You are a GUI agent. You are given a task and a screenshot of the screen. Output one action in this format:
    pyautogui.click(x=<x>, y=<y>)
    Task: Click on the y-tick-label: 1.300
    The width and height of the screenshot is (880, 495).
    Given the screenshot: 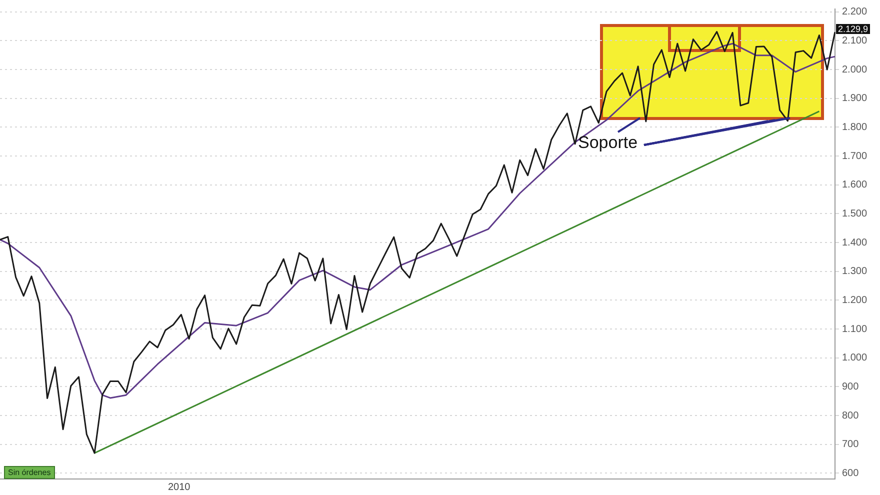 What is the action you would take?
    pyautogui.click(x=855, y=272)
    